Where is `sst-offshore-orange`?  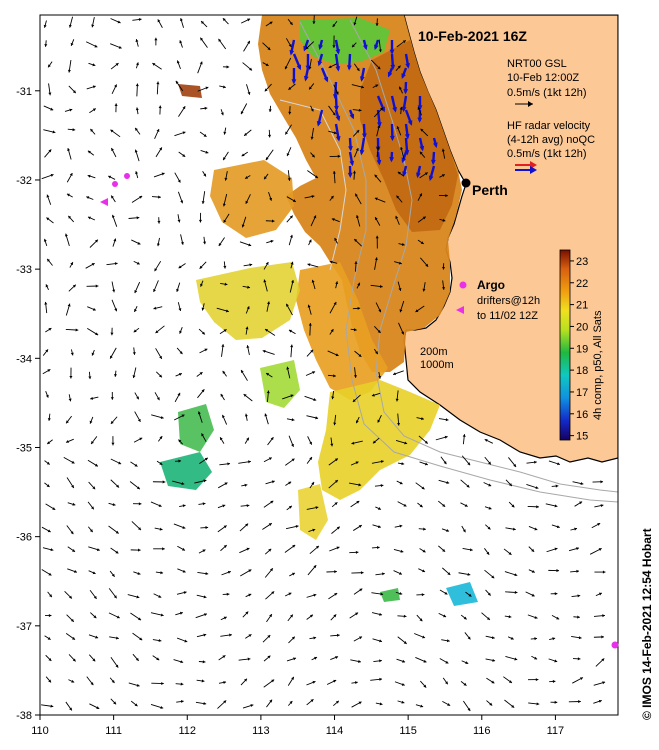
sst-offshore-orange is located at coordinates (342, 331).